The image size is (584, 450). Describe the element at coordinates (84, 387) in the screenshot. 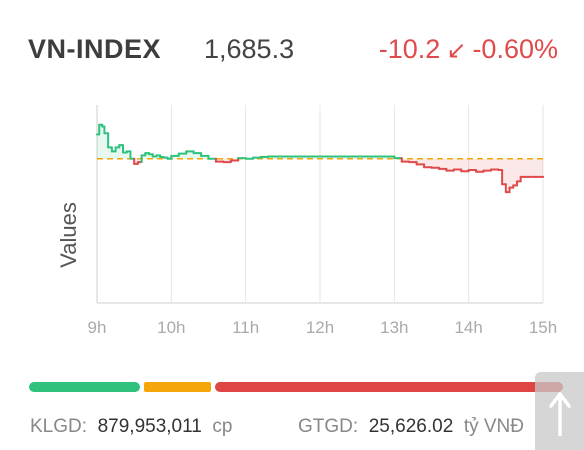

I see `advancers-bar` at that location.